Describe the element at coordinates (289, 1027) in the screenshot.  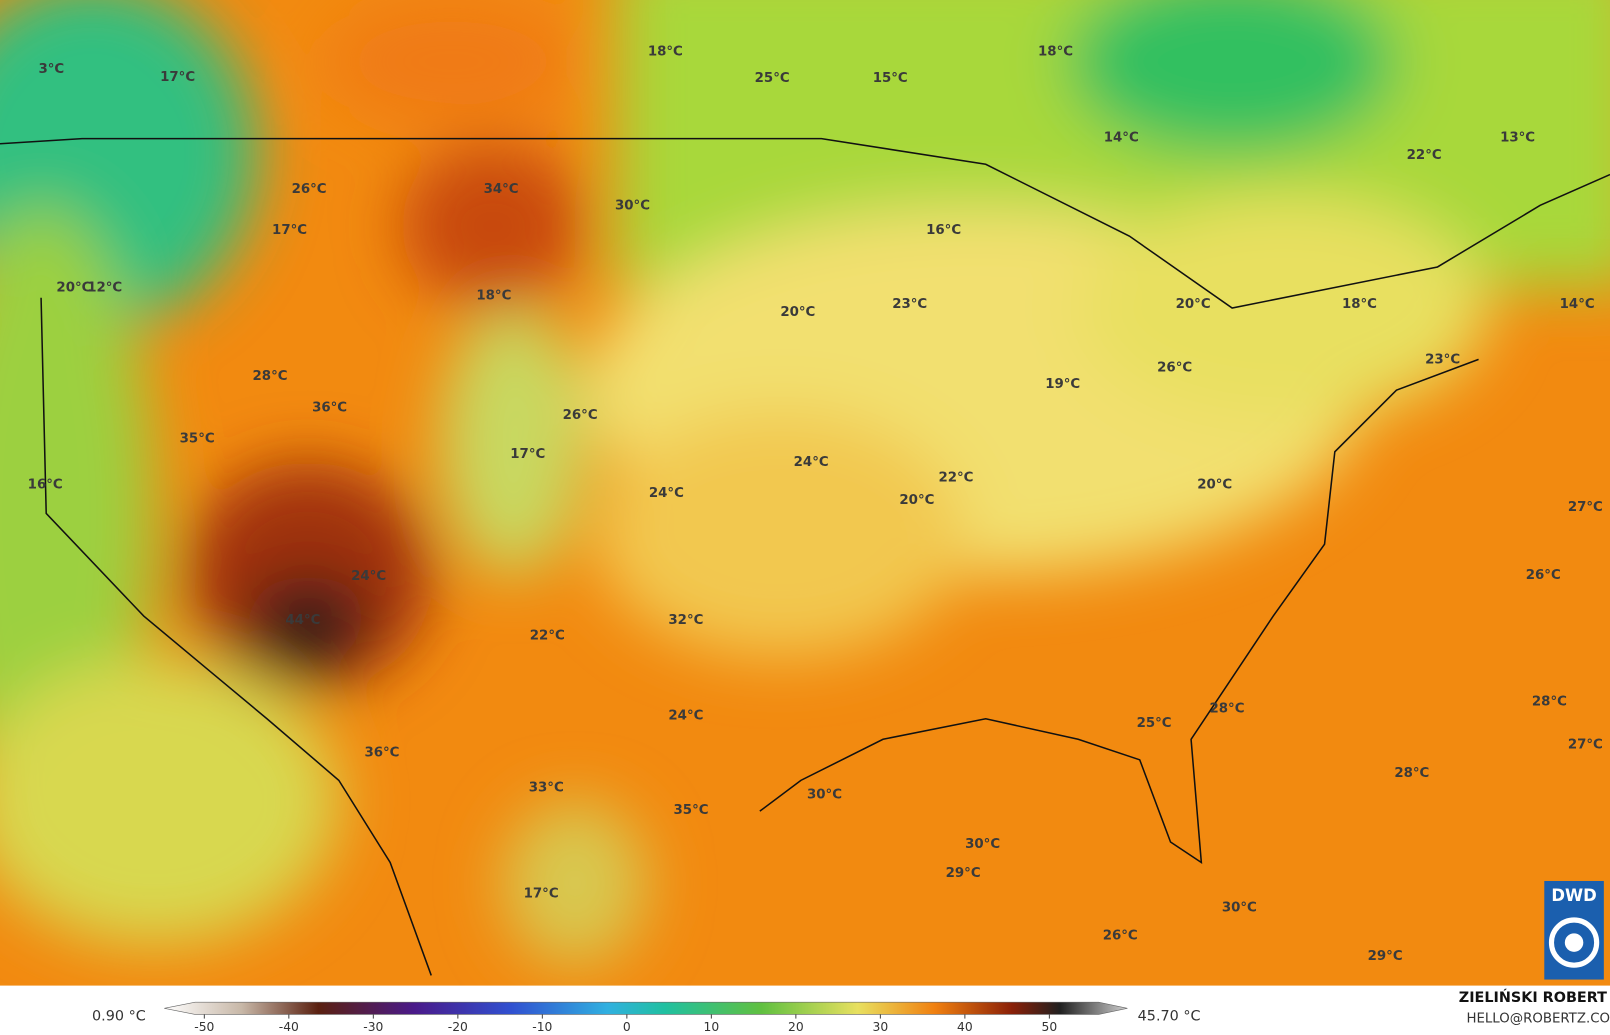
I see `colorbar-tick-label: -40` at that location.